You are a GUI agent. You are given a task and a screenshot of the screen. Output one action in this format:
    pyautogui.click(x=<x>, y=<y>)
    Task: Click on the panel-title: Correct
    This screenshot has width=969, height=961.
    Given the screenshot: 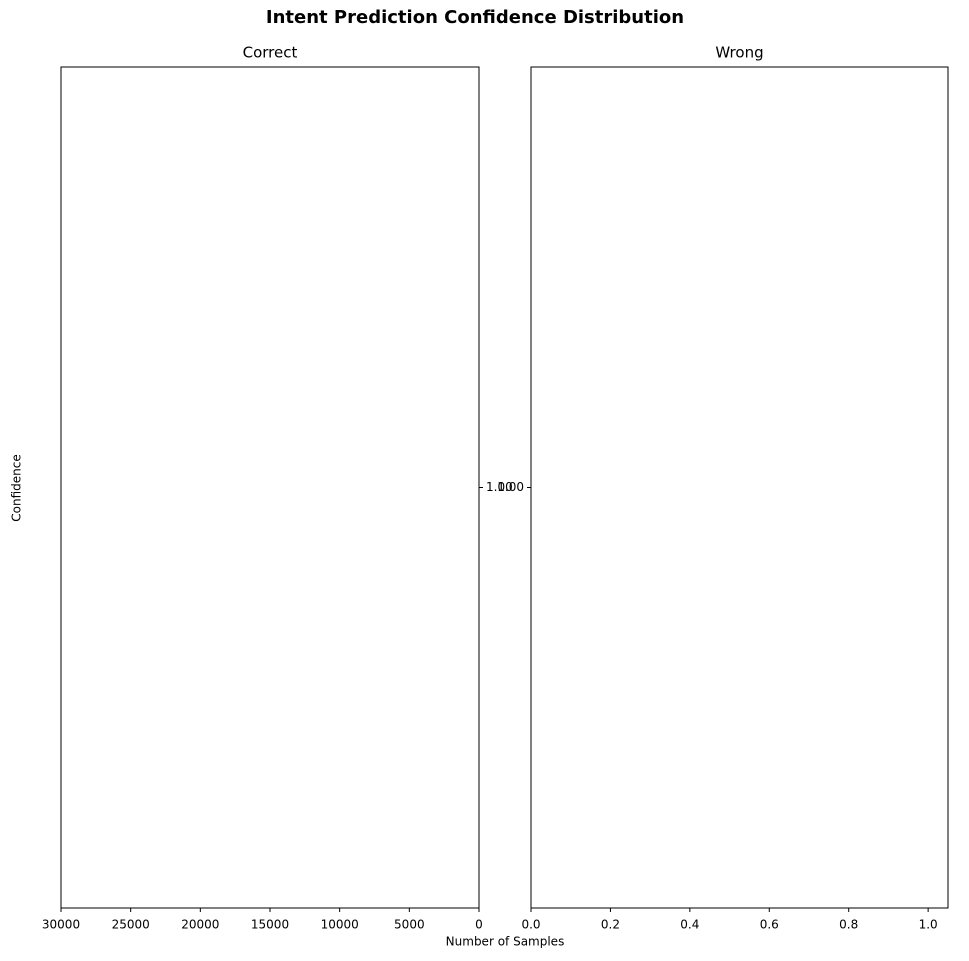 What is the action you would take?
    pyautogui.click(x=270, y=53)
    